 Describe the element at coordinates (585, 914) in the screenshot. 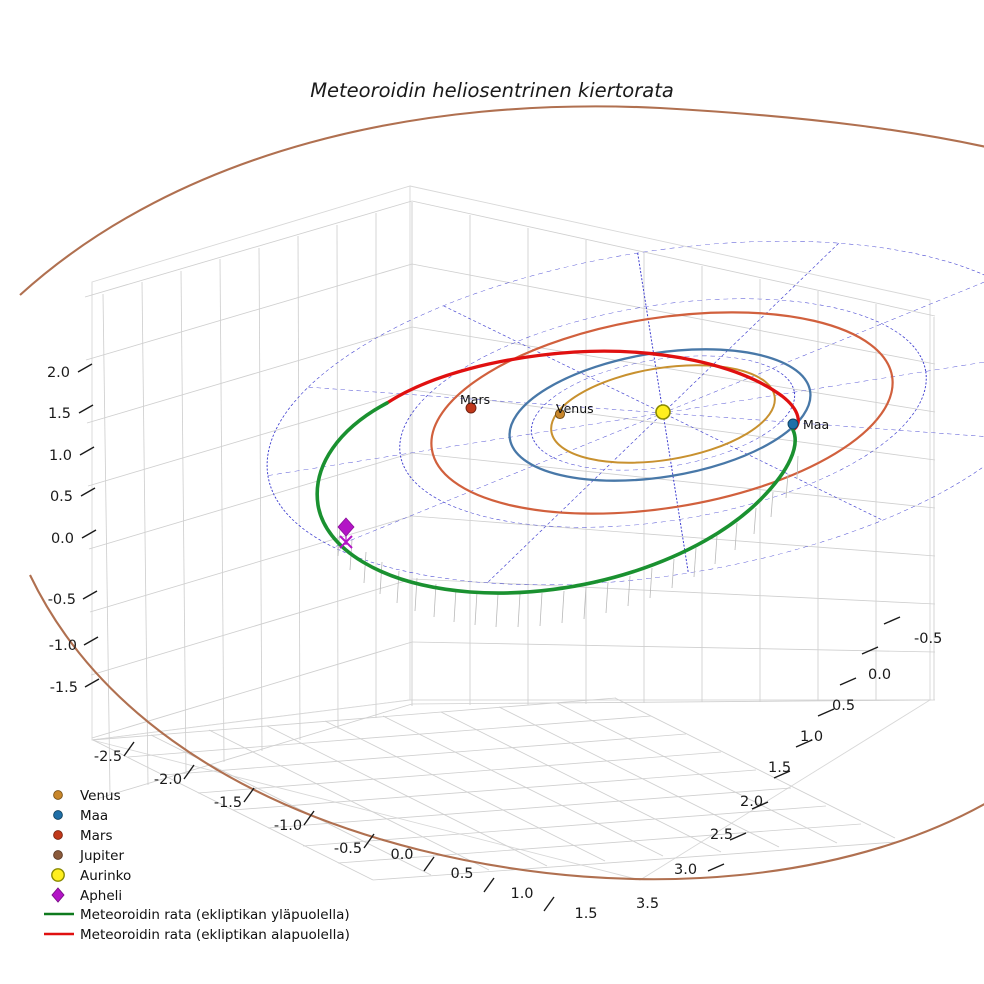

I see `x-tick-label: 1.5` at that location.